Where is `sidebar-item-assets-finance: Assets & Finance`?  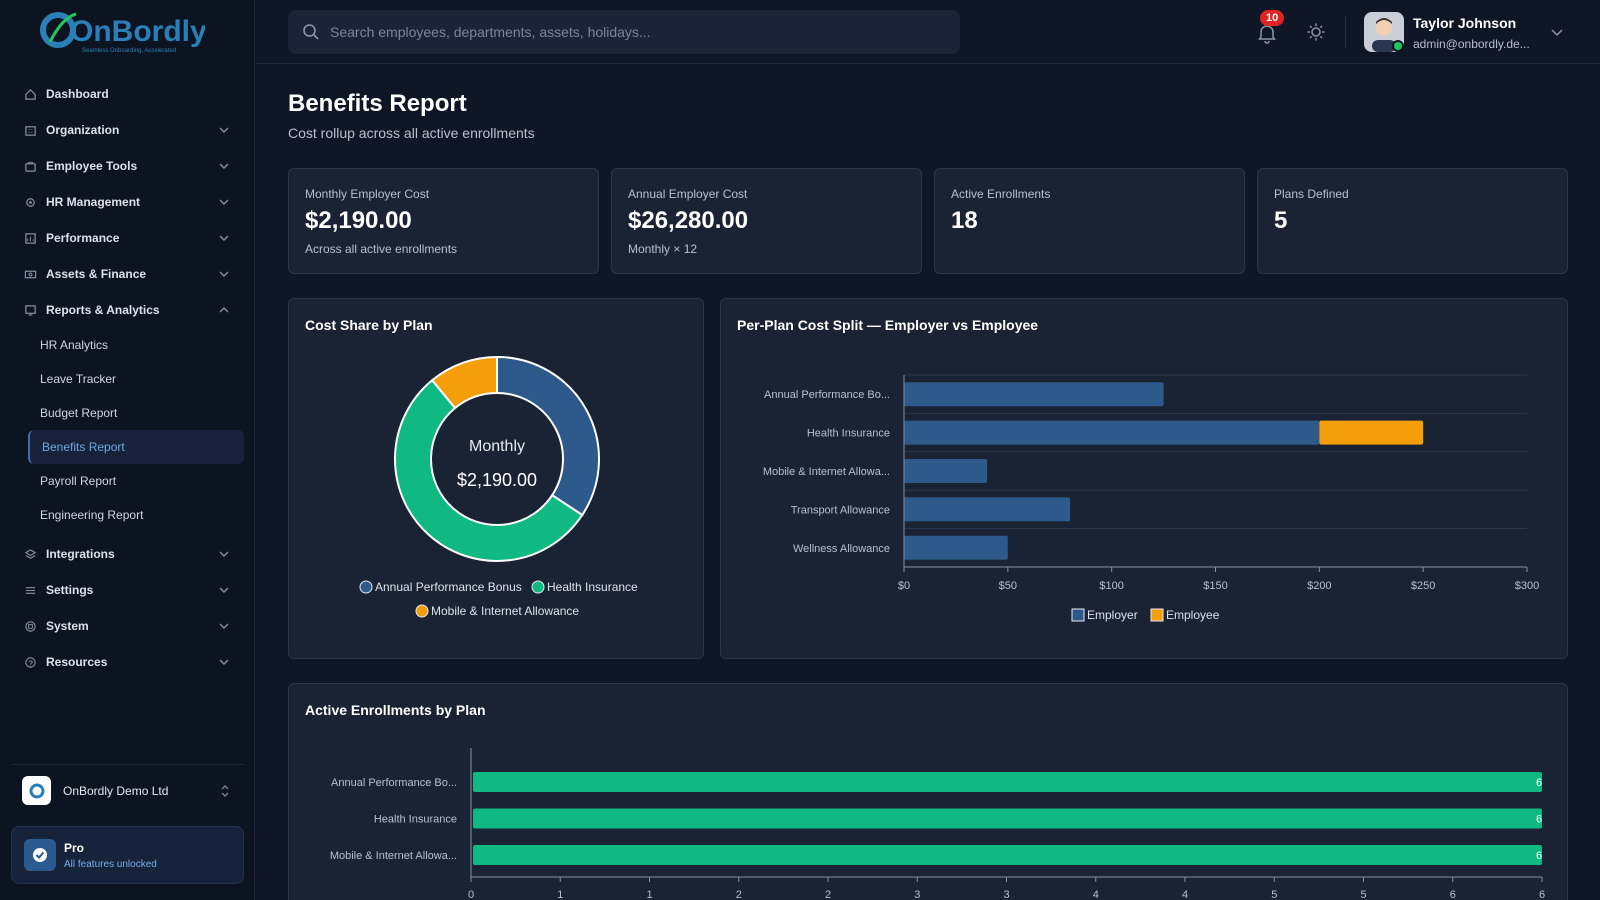
sidebar-item-assets-finance: Assets & Finance is located at coordinates (128, 274).